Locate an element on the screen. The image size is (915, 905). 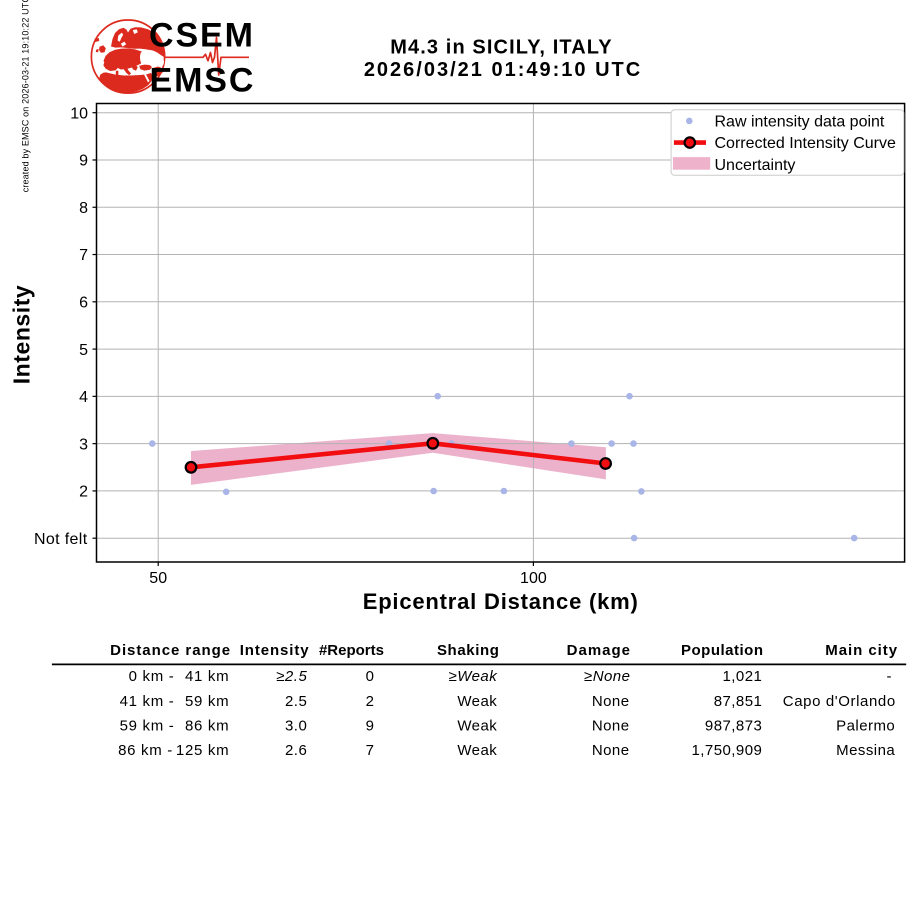
svg-text: 5 is located at coordinates (83, 350).